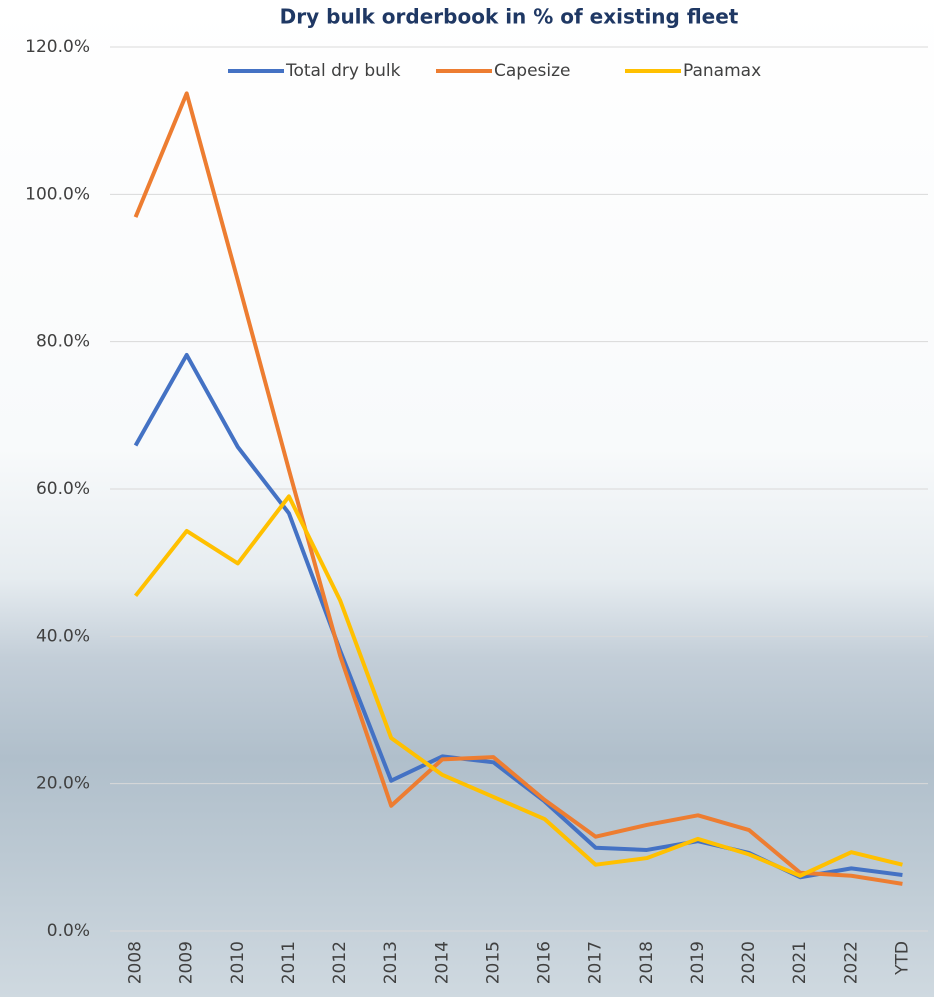 Image resolution: width=934 pixels, height=997 pixels. What do you see at coordinates (532, 71) in the screenshot?
I see `legend-label: Capesize` at bounding box center [532, 71].